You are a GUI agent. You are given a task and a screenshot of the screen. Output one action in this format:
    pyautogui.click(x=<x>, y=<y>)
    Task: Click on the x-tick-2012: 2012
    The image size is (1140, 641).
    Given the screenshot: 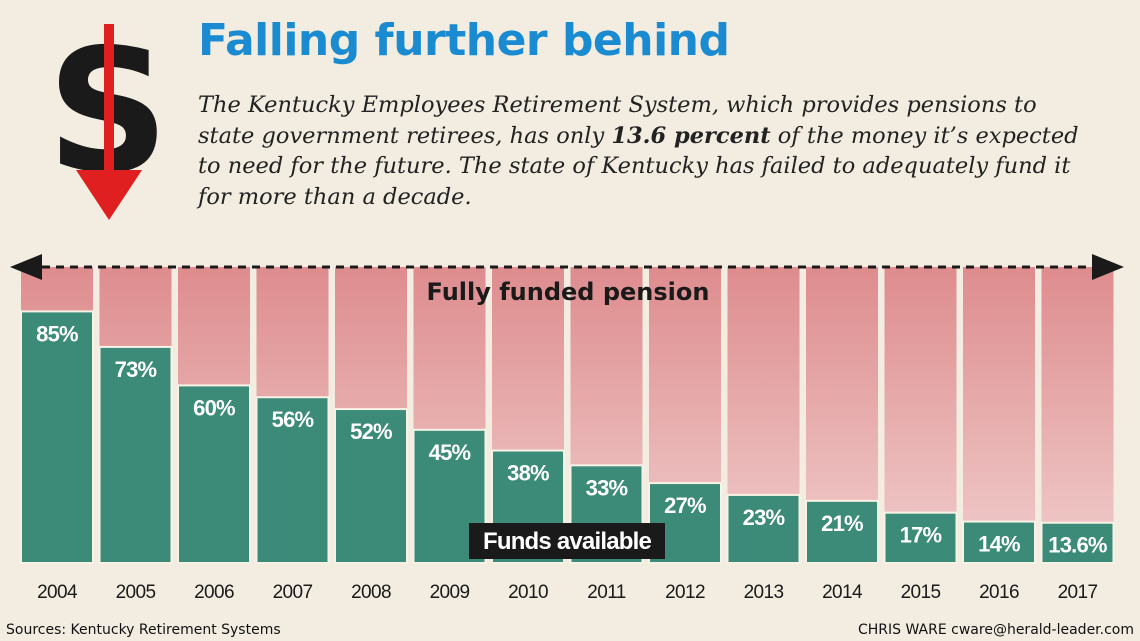 What is the action you would take?
    pyautogui.click(x=685, y=592)
    